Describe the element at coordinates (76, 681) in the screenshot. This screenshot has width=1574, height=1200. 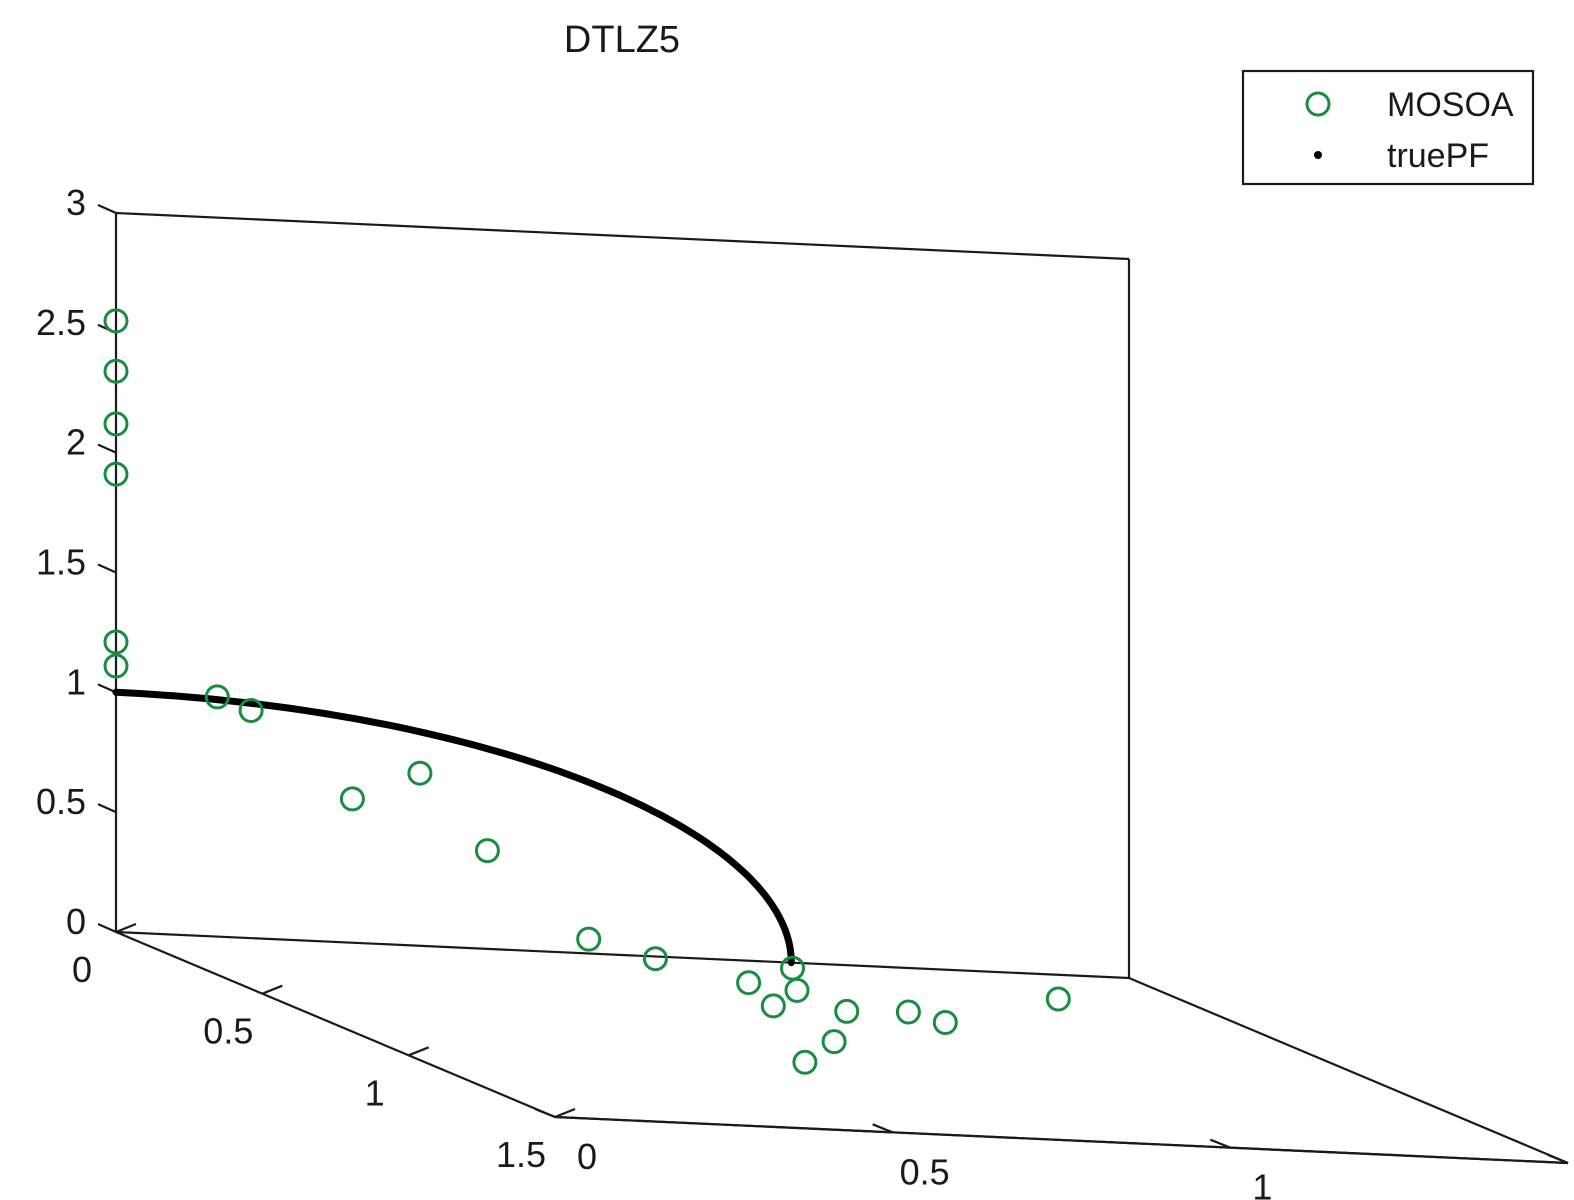
I see `z-tick-label: 1` at that location.